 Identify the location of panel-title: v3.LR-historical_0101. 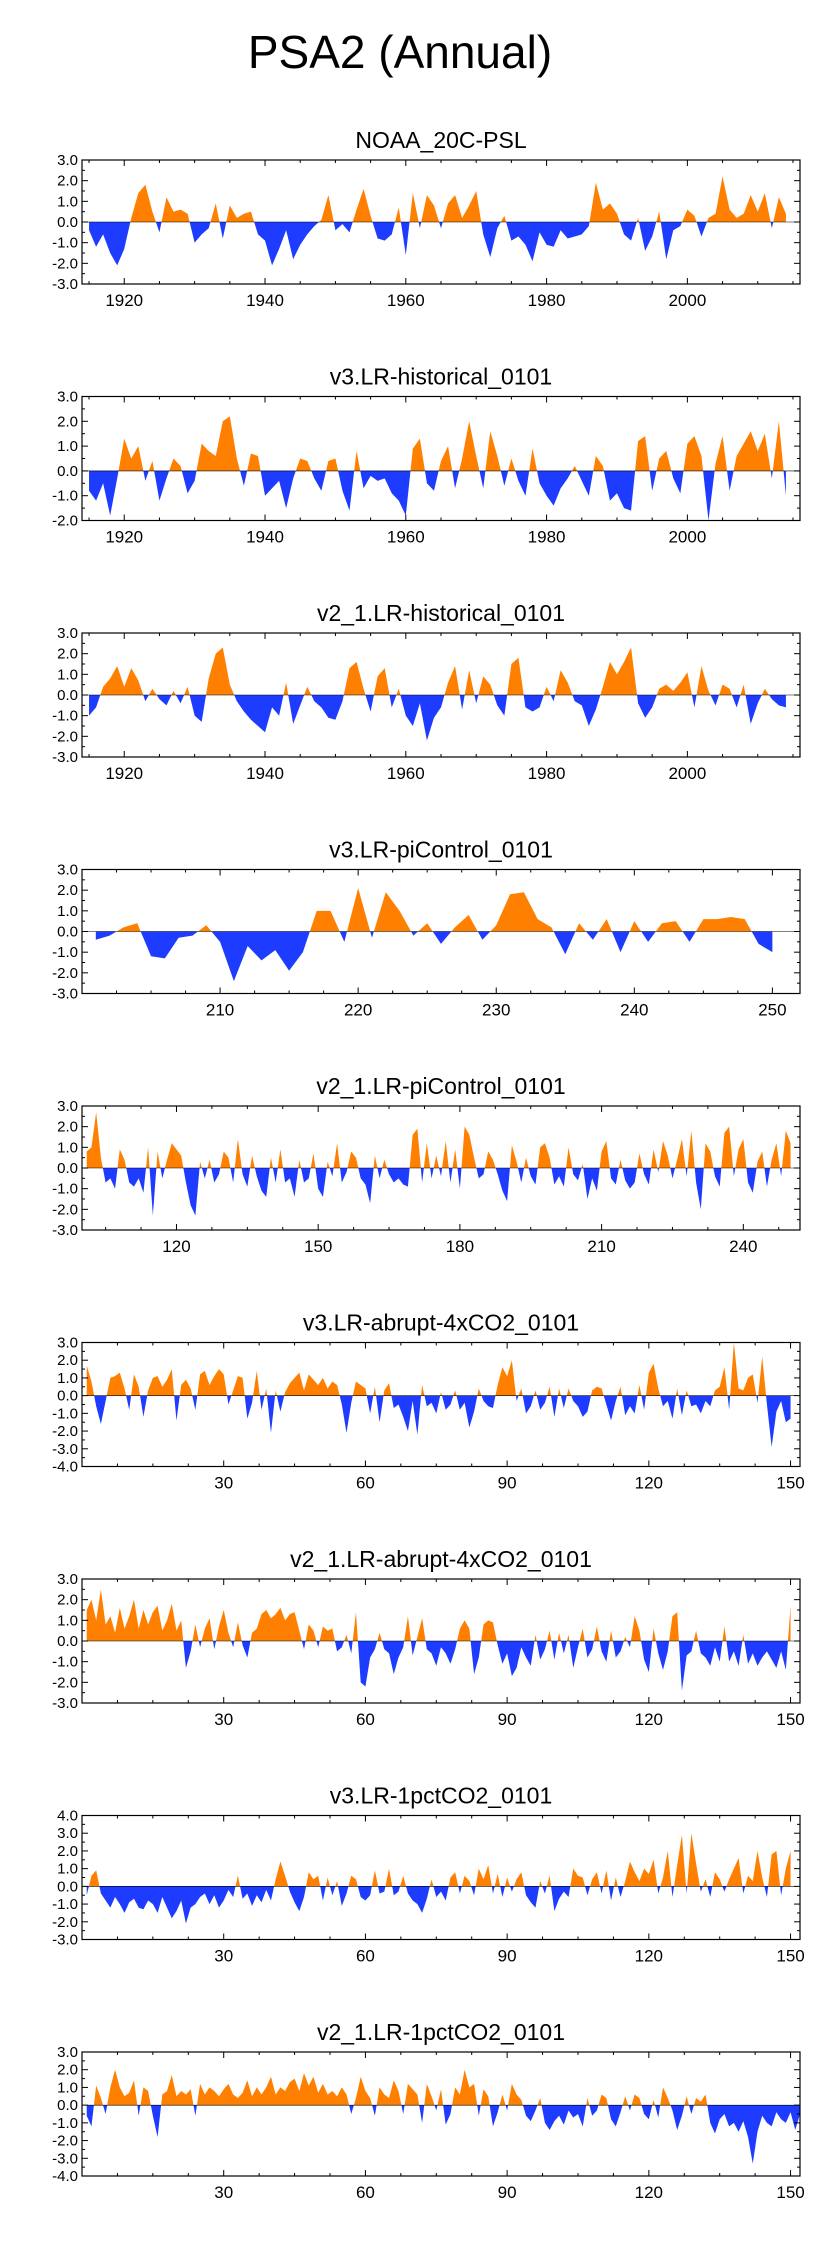
(441, 377).